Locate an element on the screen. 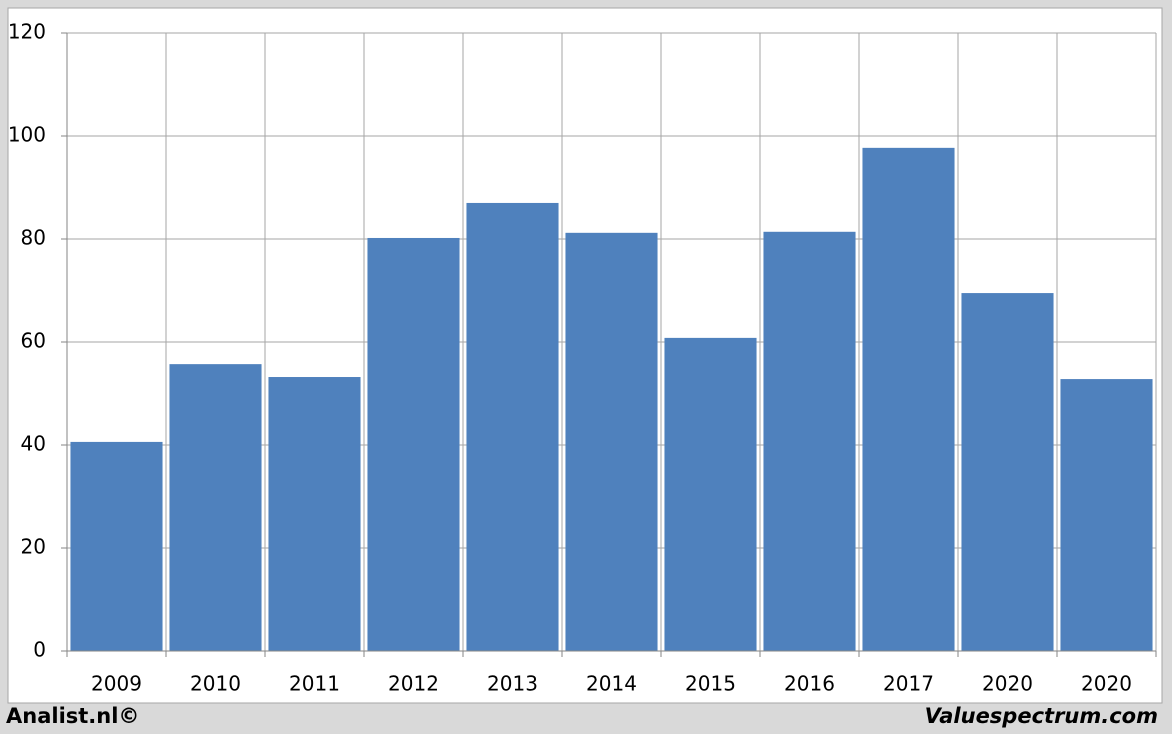  footer-right: Valuespectrum.com is located at coordinates (1041, 716).